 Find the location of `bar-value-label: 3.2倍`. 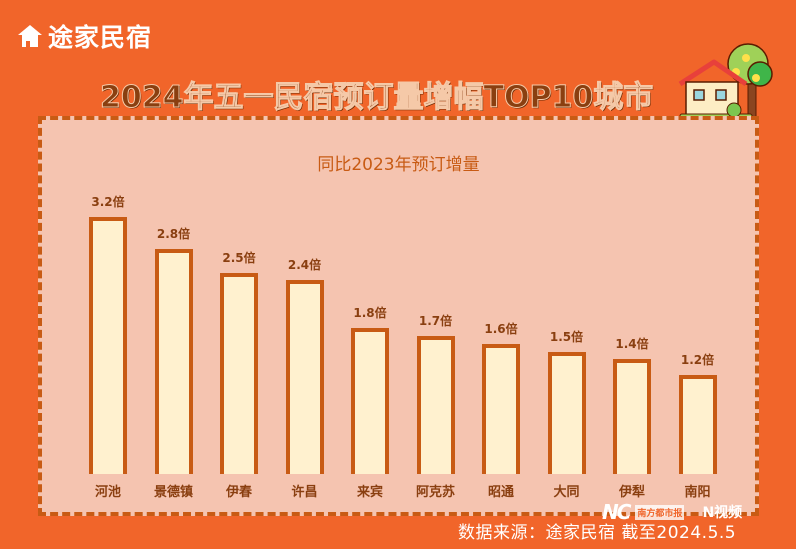

bar-value-label: 3.2倍 is located at coordinates (108, 202).